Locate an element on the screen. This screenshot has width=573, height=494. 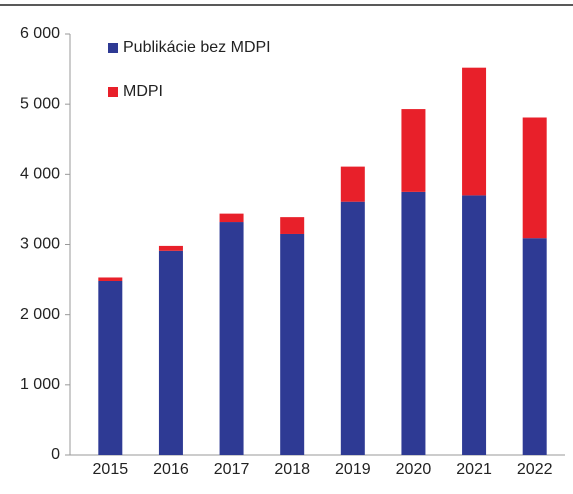
y-tick-label: 1 000 is located at coordinates (40, 384).